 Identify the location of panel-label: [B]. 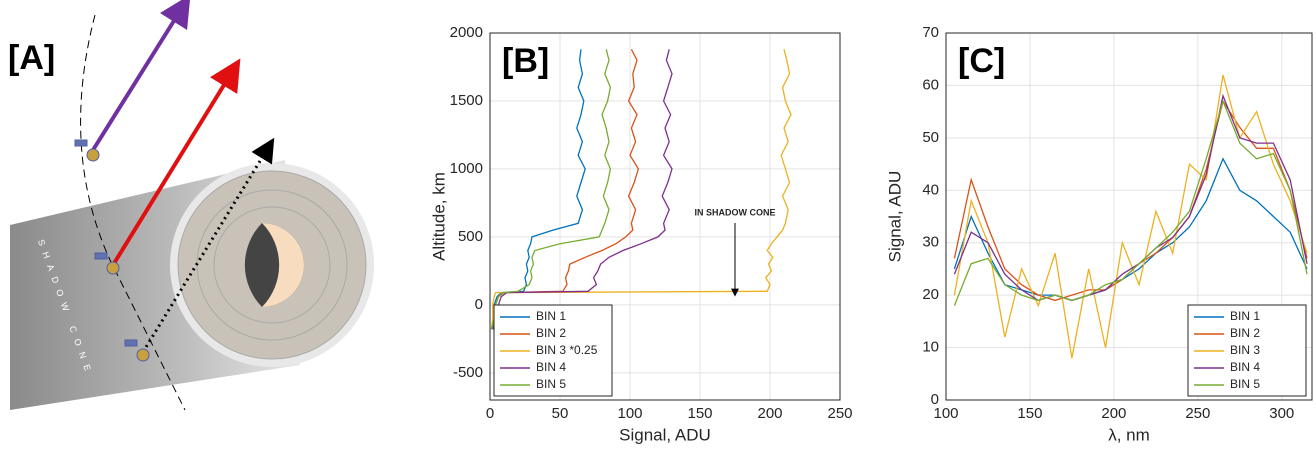
(525, 61).